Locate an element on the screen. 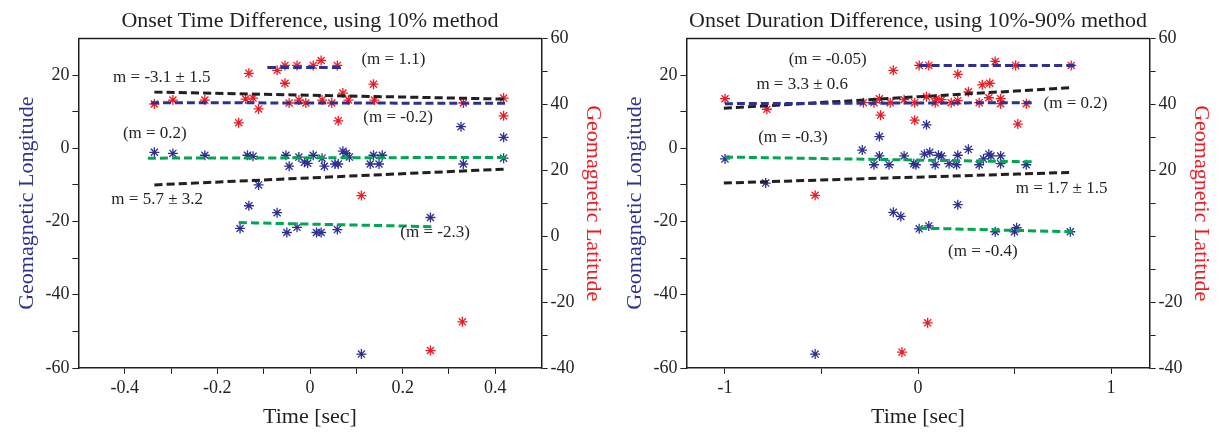 This screenshot has width=1228, height=442. annotation: (m = -0.4) is located at coordinates (983, 250).